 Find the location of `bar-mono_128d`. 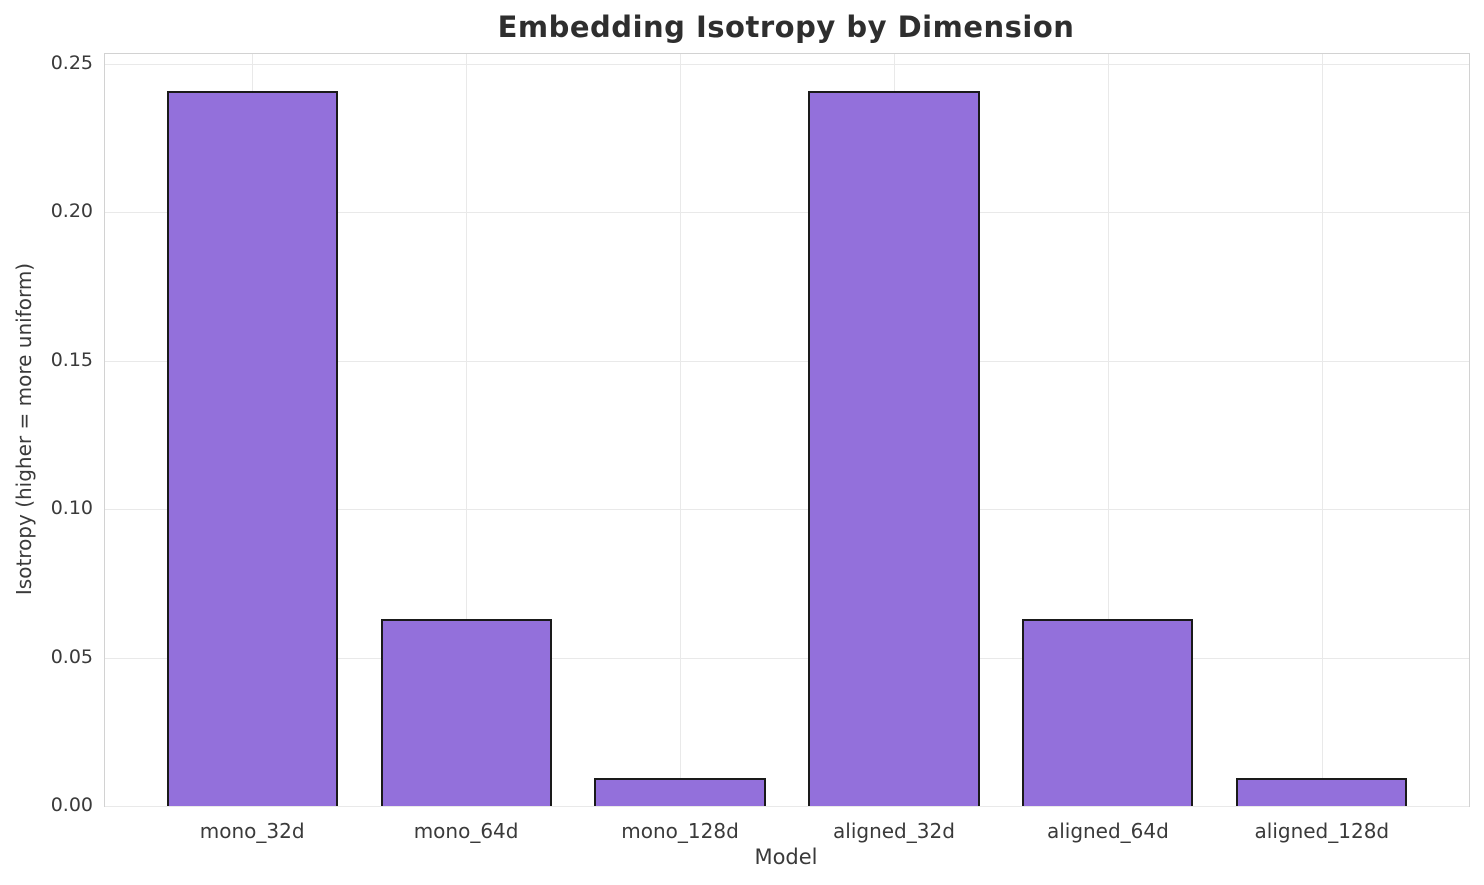

bar-mono_128d is located at coordinates (680, 791).